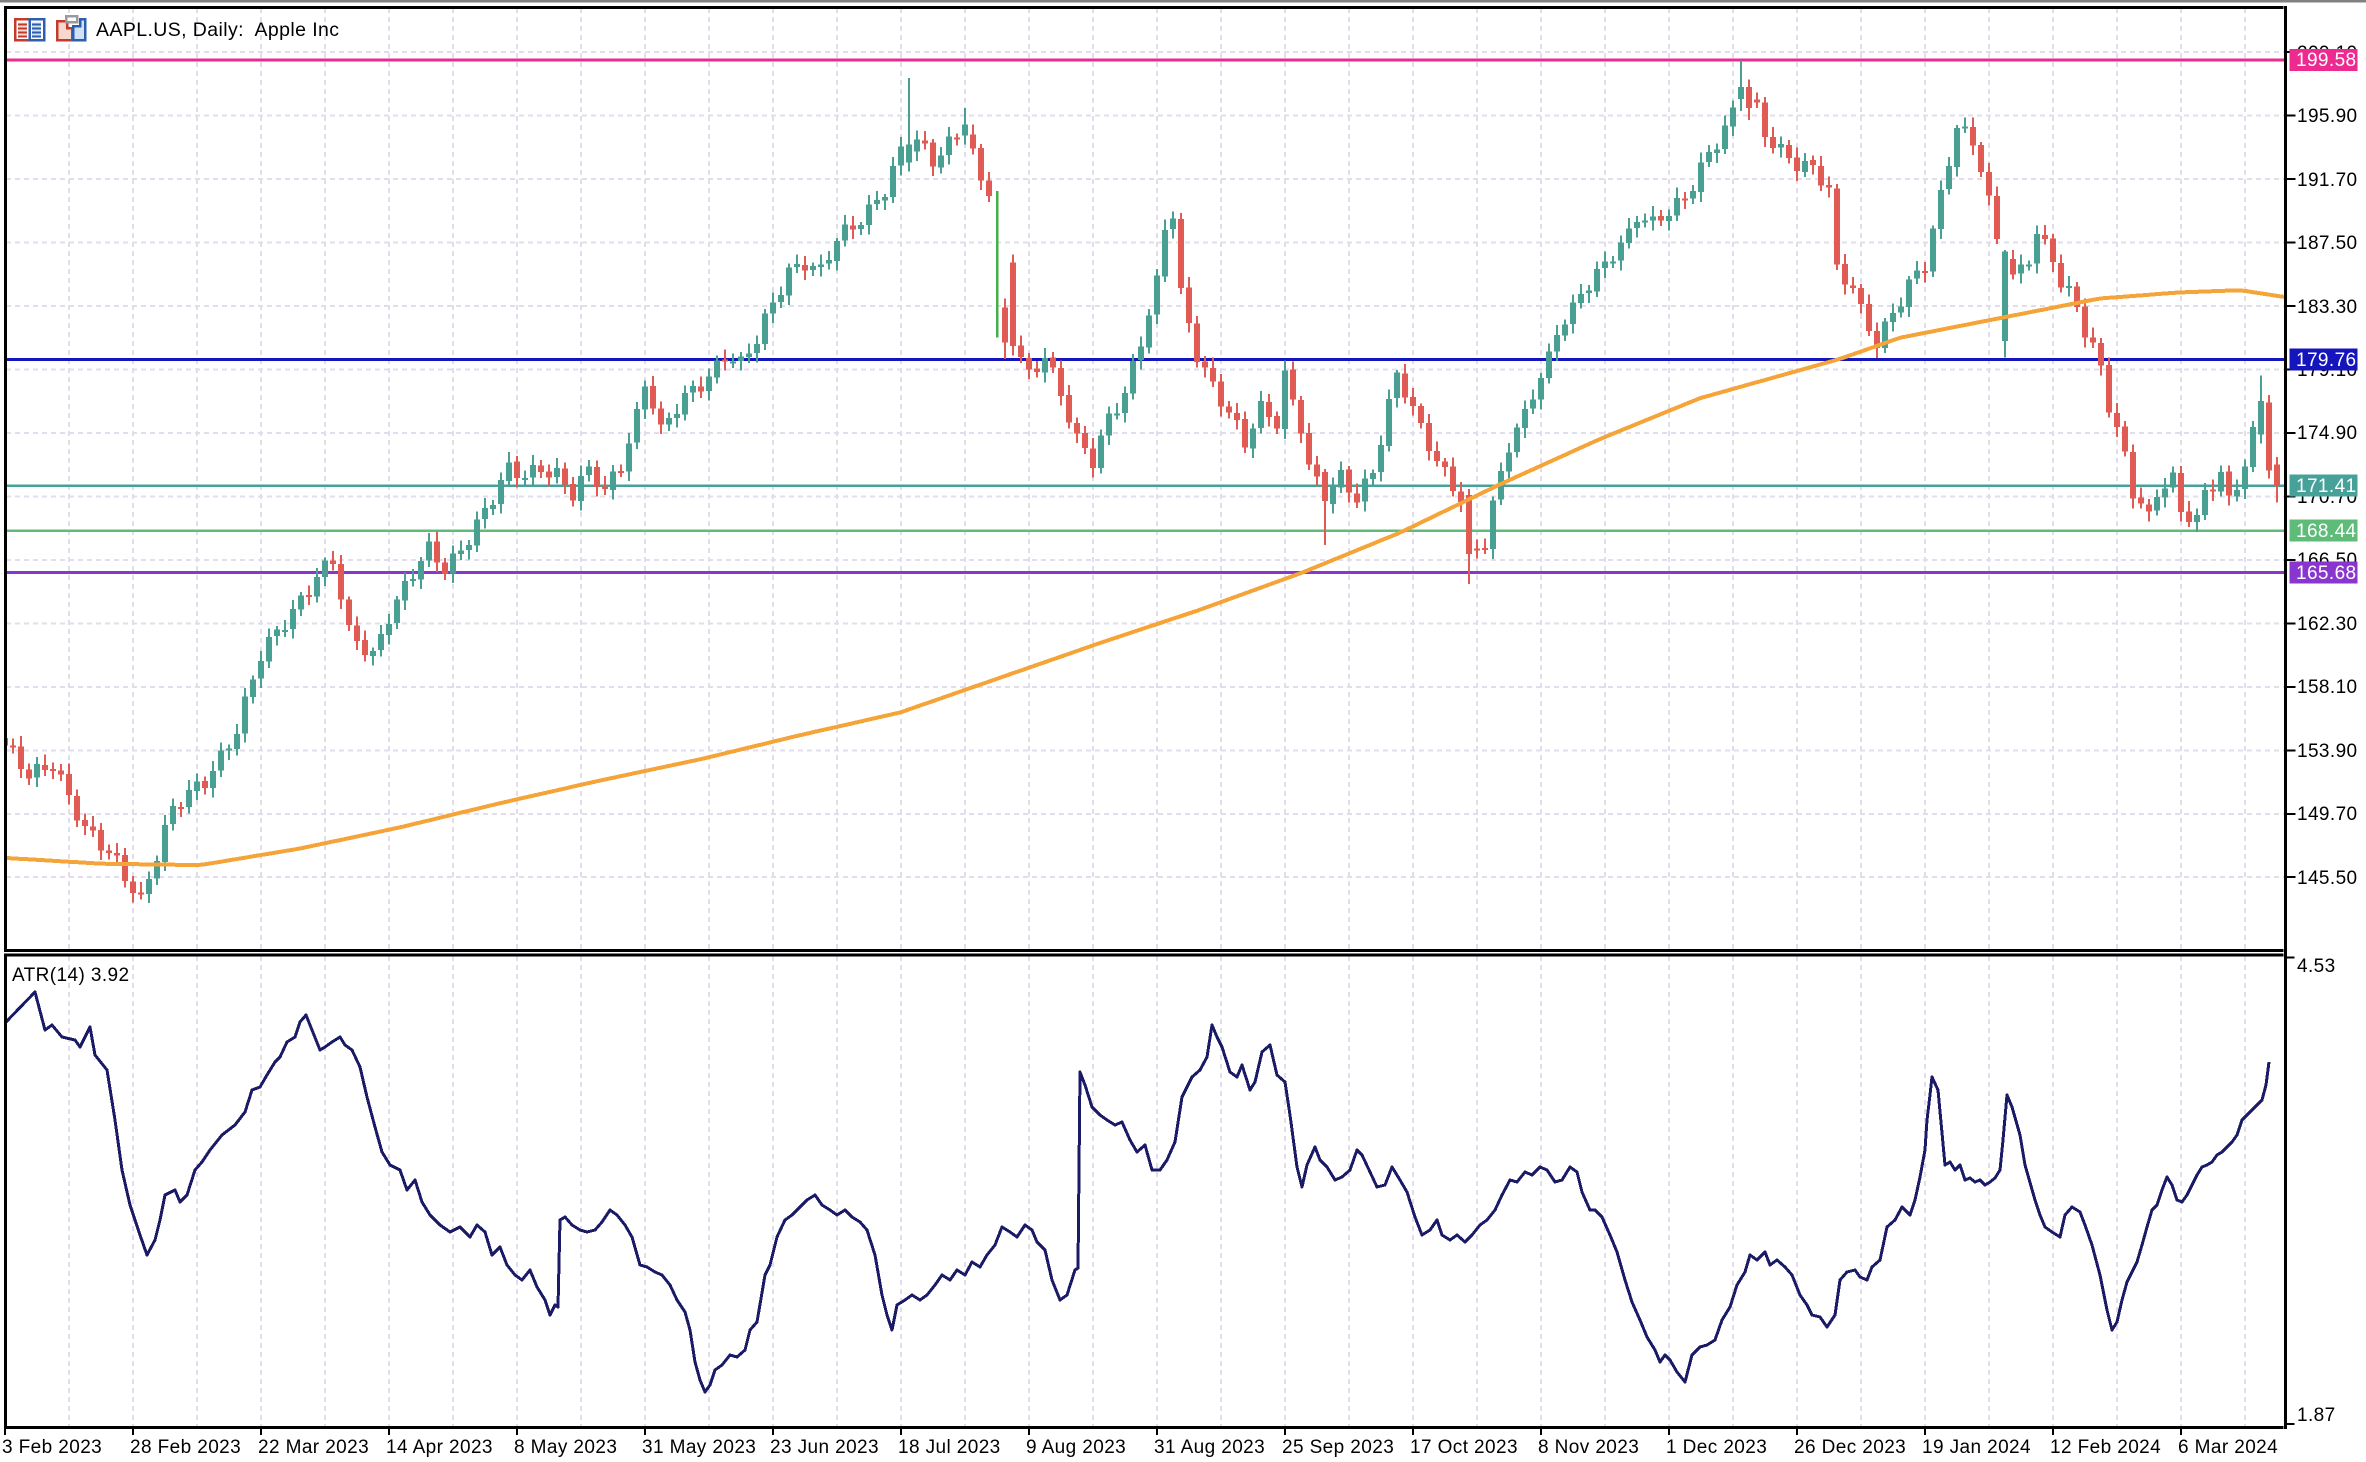  What do you see at coordinates (1464, 1447) in the screenshot?
I see `svg-text: 17 Oct 2023` at bounding box center [1464, 1447].